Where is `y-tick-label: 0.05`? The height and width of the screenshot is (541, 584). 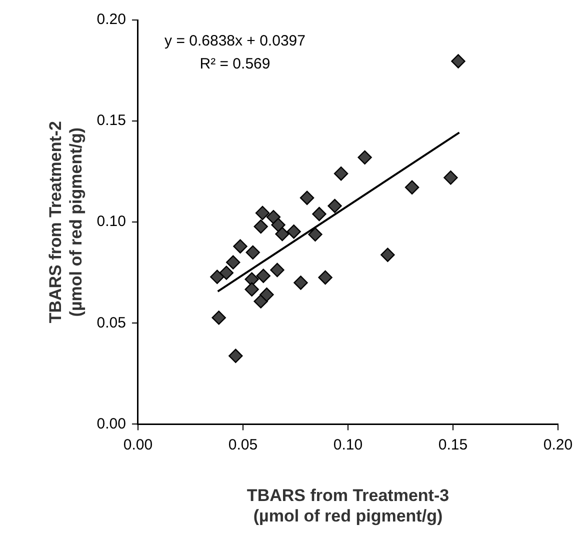
y-tick-label: 0.05 is located at coordinates (111, 323).